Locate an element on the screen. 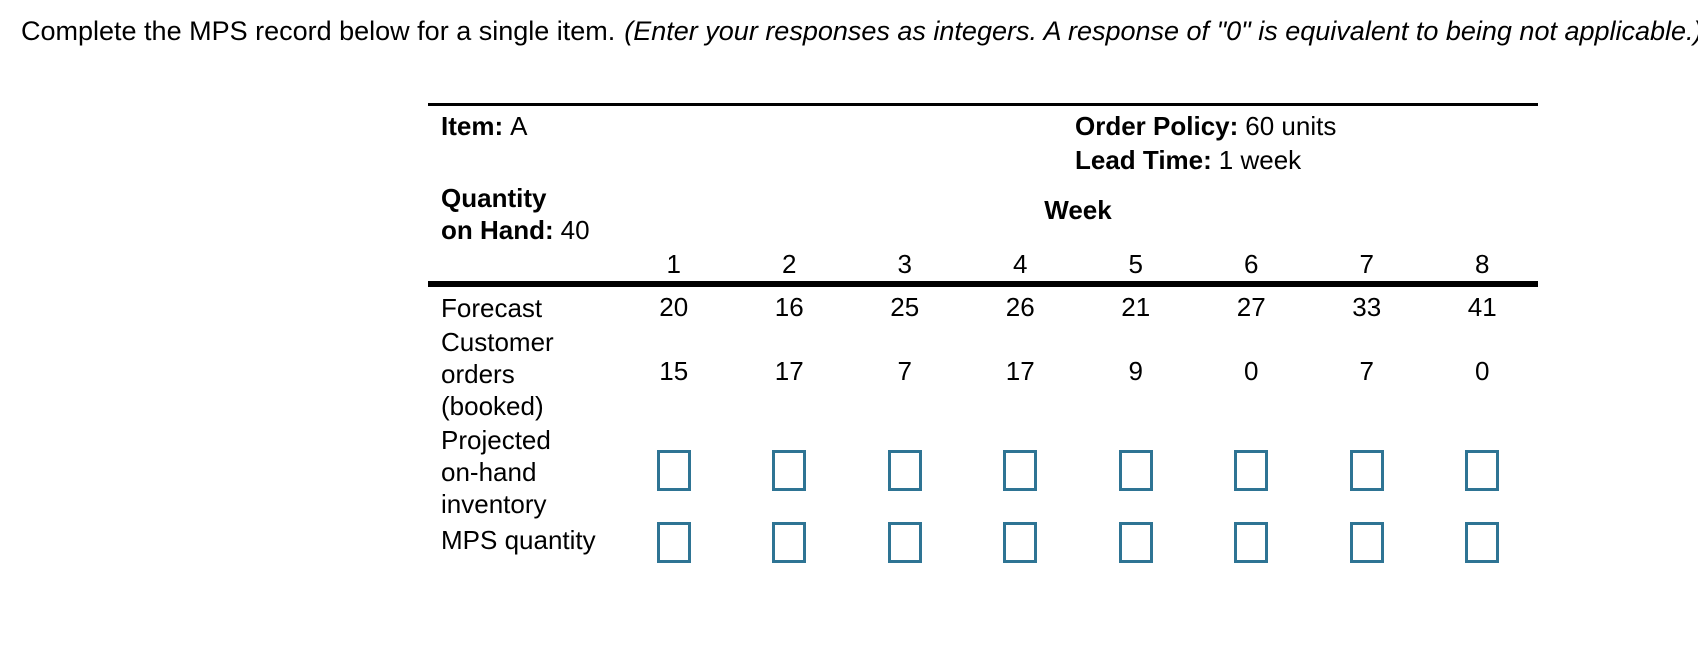 The image size is (1698, 660). week-number-5: 5 is located at coordinates (1135, 264).